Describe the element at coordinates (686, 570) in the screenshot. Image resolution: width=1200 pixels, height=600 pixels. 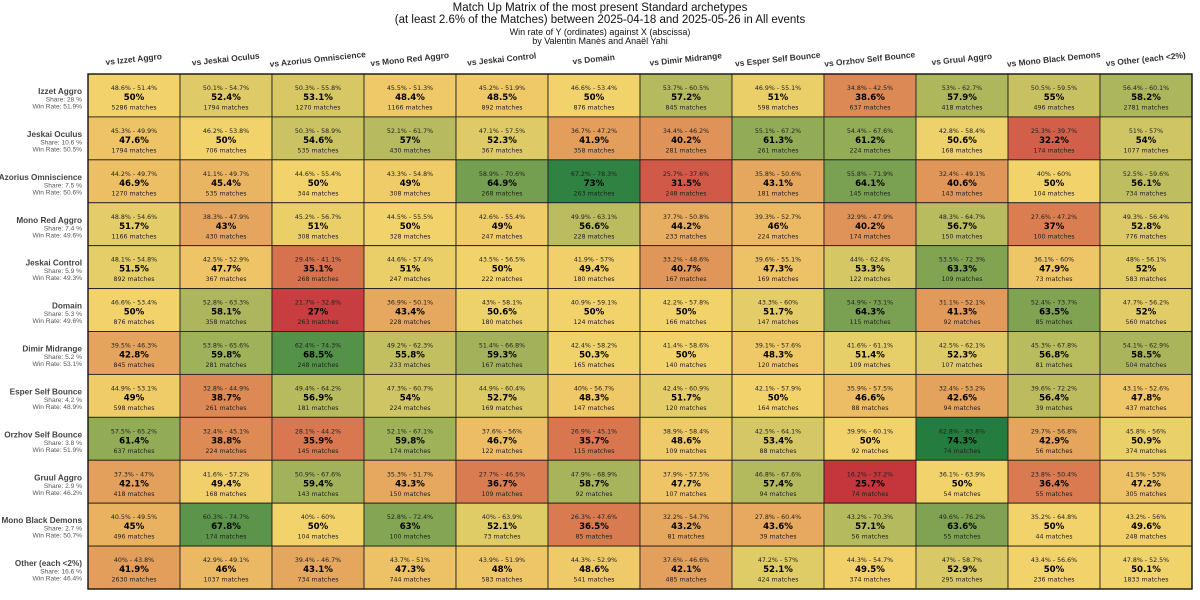
I see `cell-win-rate: 42.1%` at that location.